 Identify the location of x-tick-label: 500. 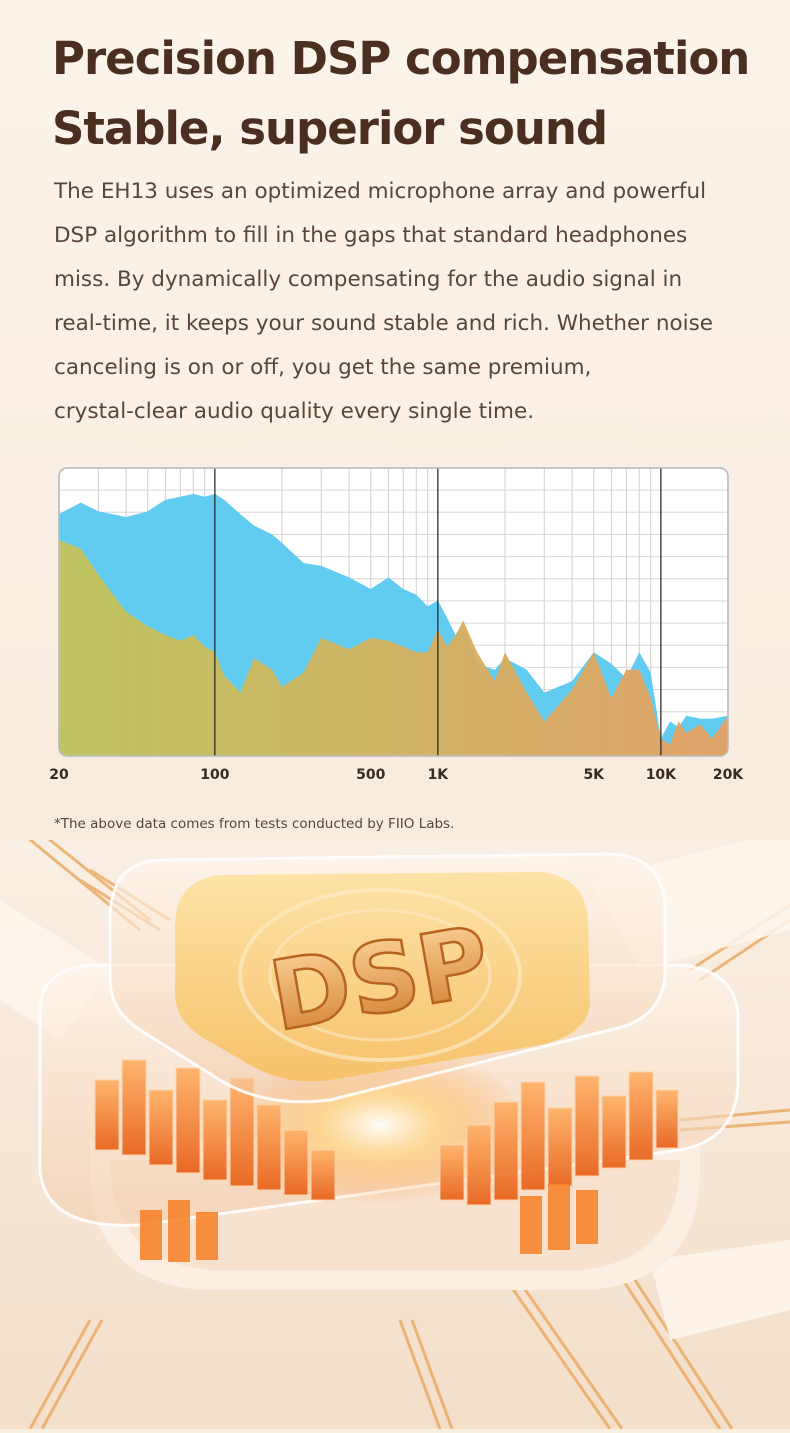
(370, 775).